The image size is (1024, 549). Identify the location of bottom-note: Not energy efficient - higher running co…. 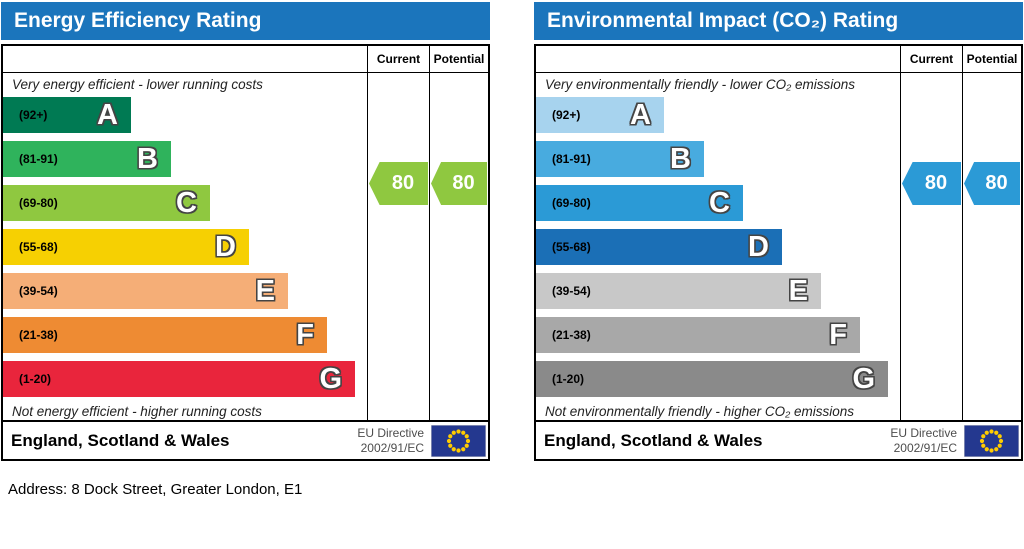
(137, 411).